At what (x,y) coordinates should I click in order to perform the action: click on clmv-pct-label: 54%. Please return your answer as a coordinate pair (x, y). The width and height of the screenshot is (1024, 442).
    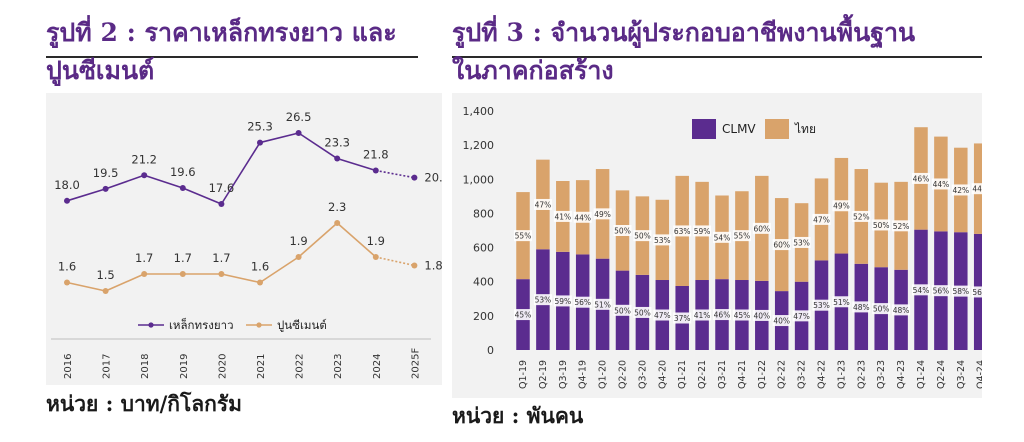
    Looking at the image, I should click on (921, 290).